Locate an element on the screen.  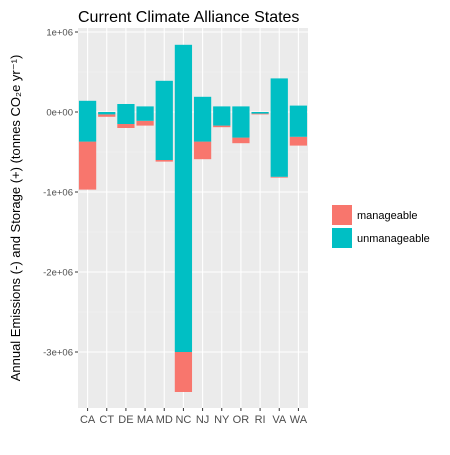
bar-unmanageable-NJ is located at coordinates (202, 119).